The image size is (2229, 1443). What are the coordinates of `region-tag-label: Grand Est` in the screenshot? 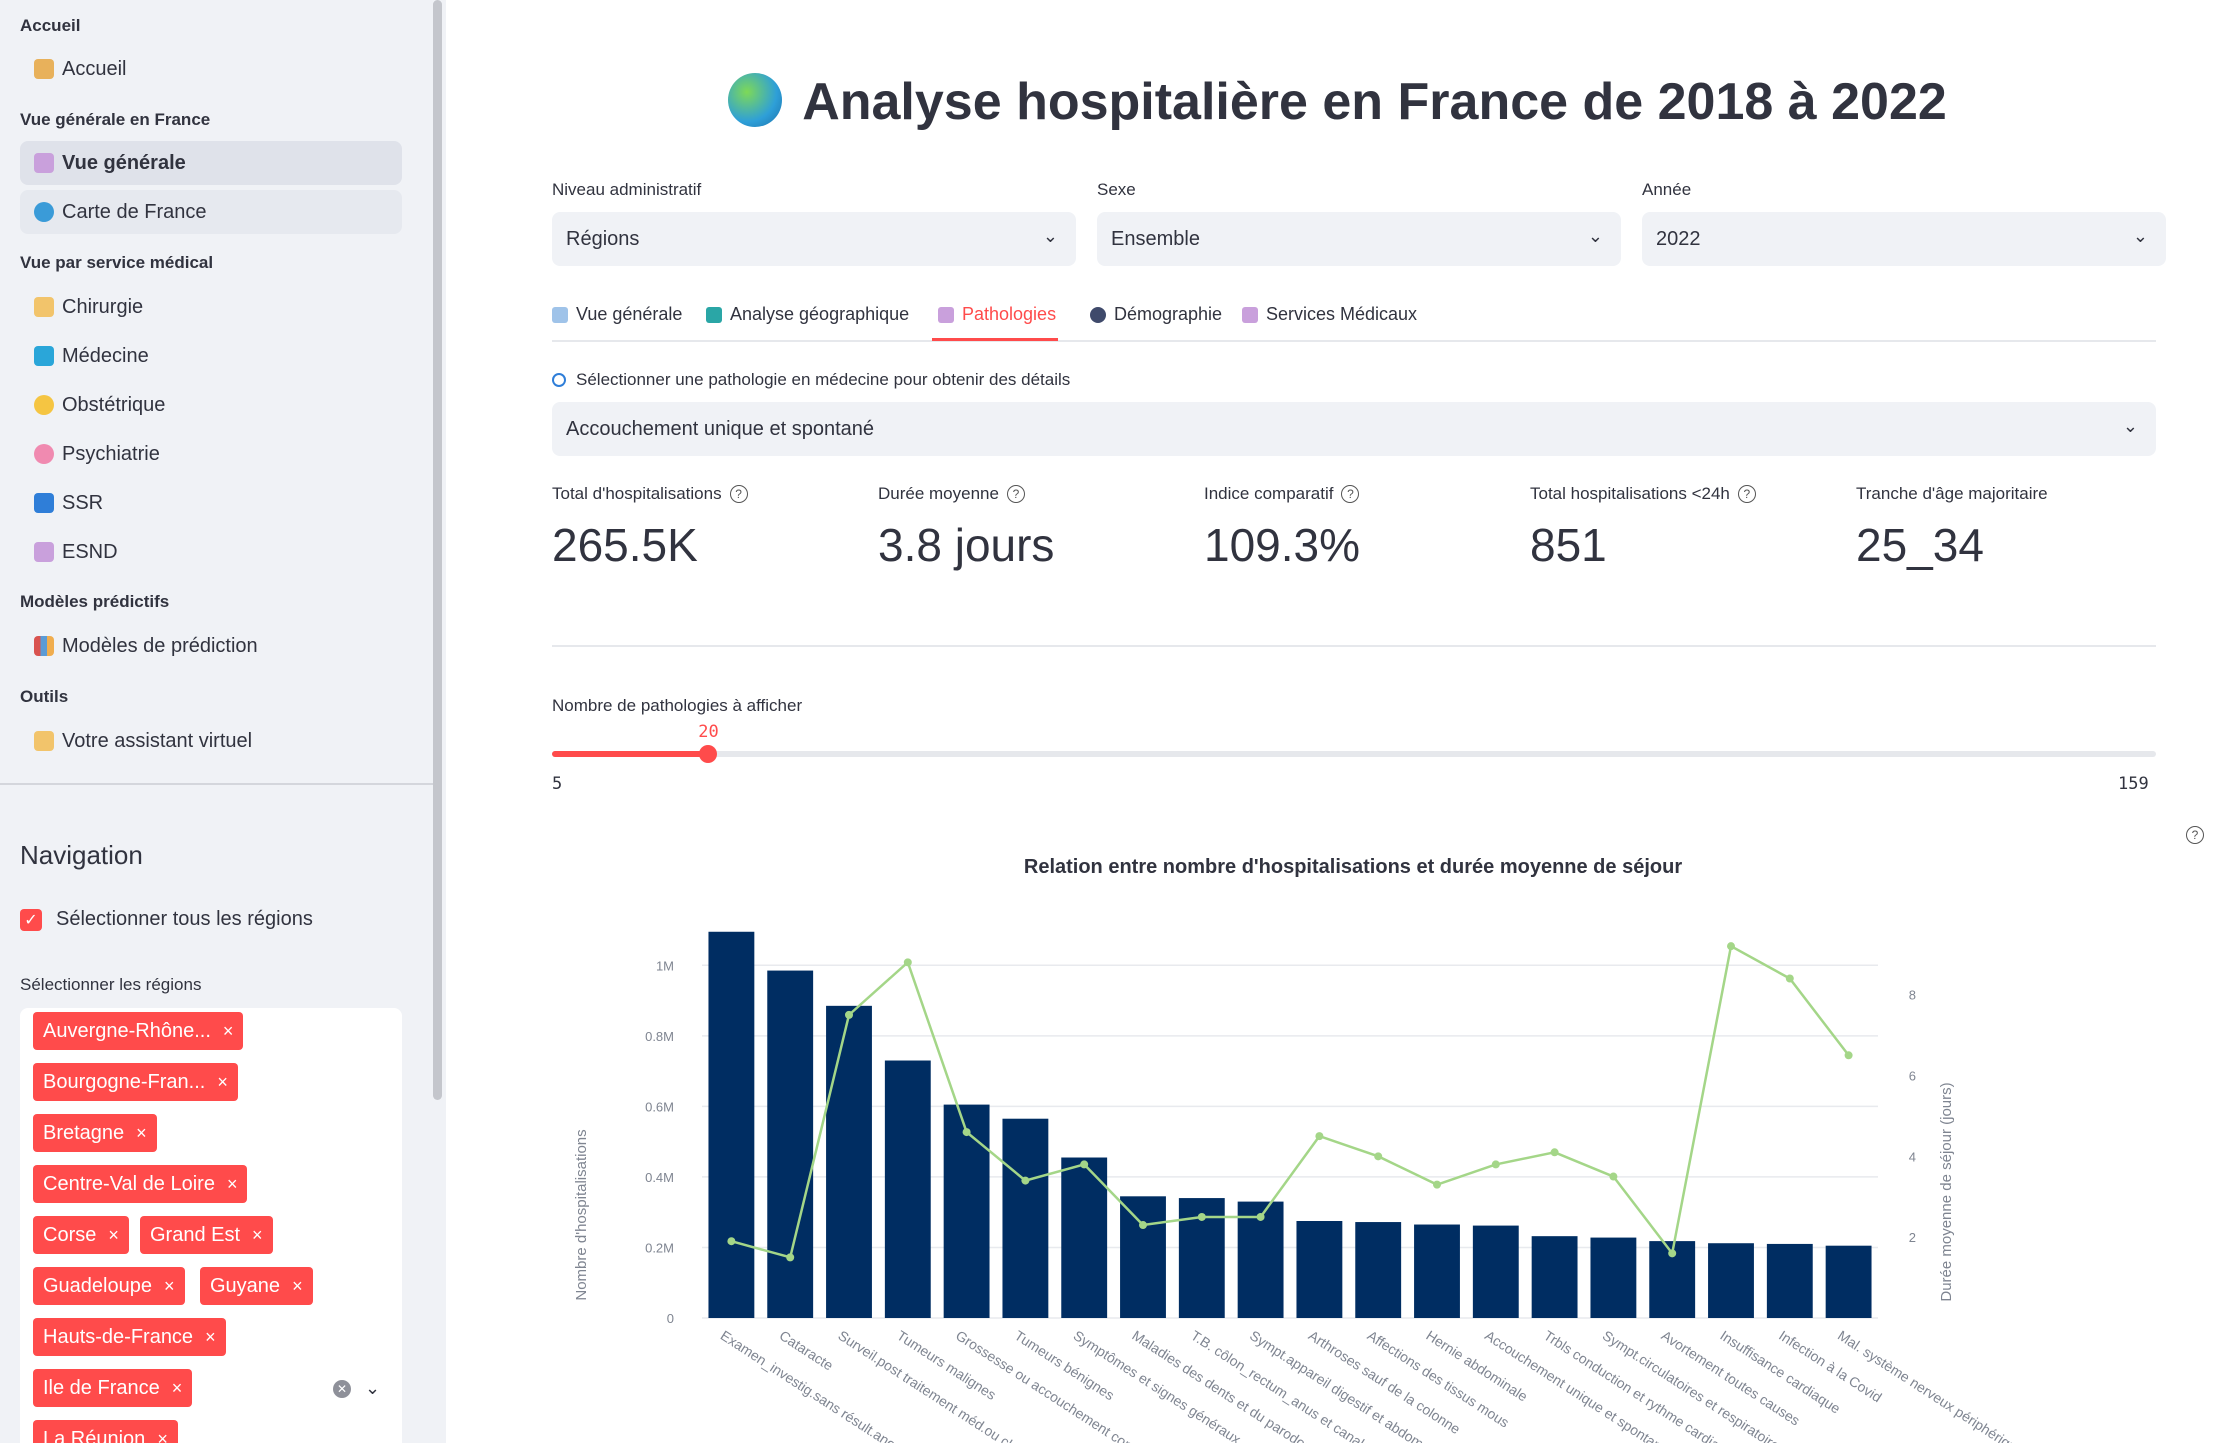 It's located at (195, 1234).